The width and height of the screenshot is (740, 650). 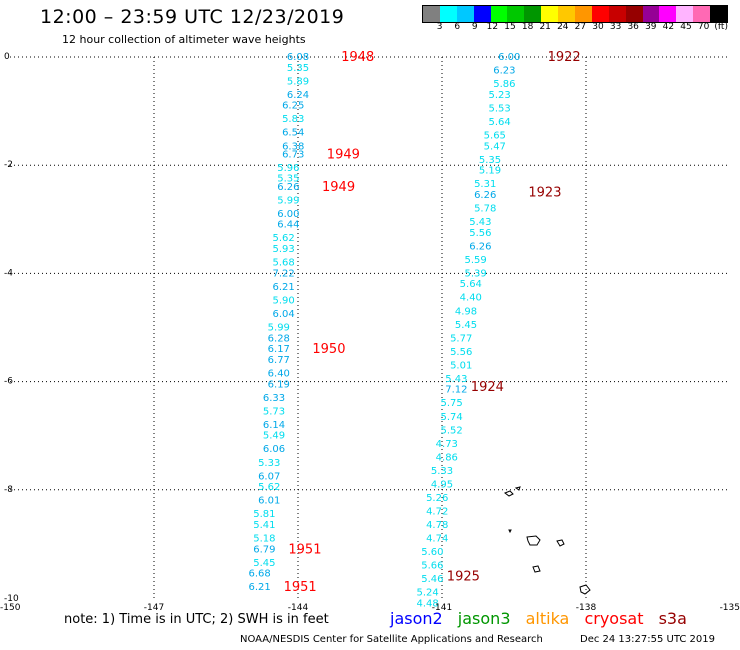 What do you see at coordinates (730, 608) in the screenshot?
I see `lon-tick-label: -135` at bounding box center [730, 608].